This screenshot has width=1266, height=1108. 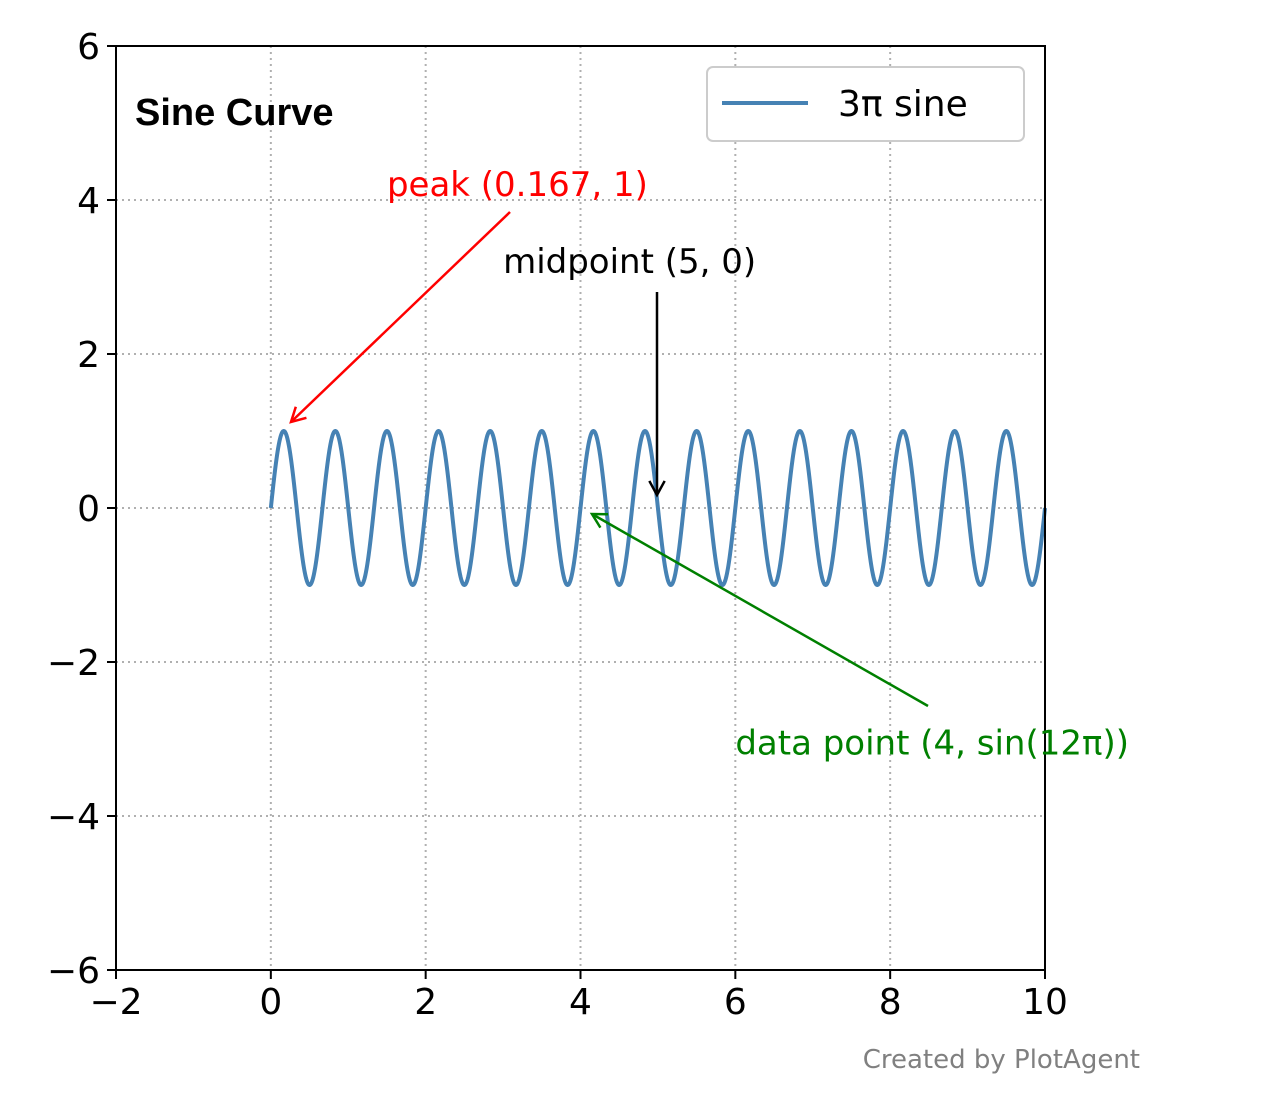 I want to click on x-tick-label: −2, so click(x=115, y=1002).